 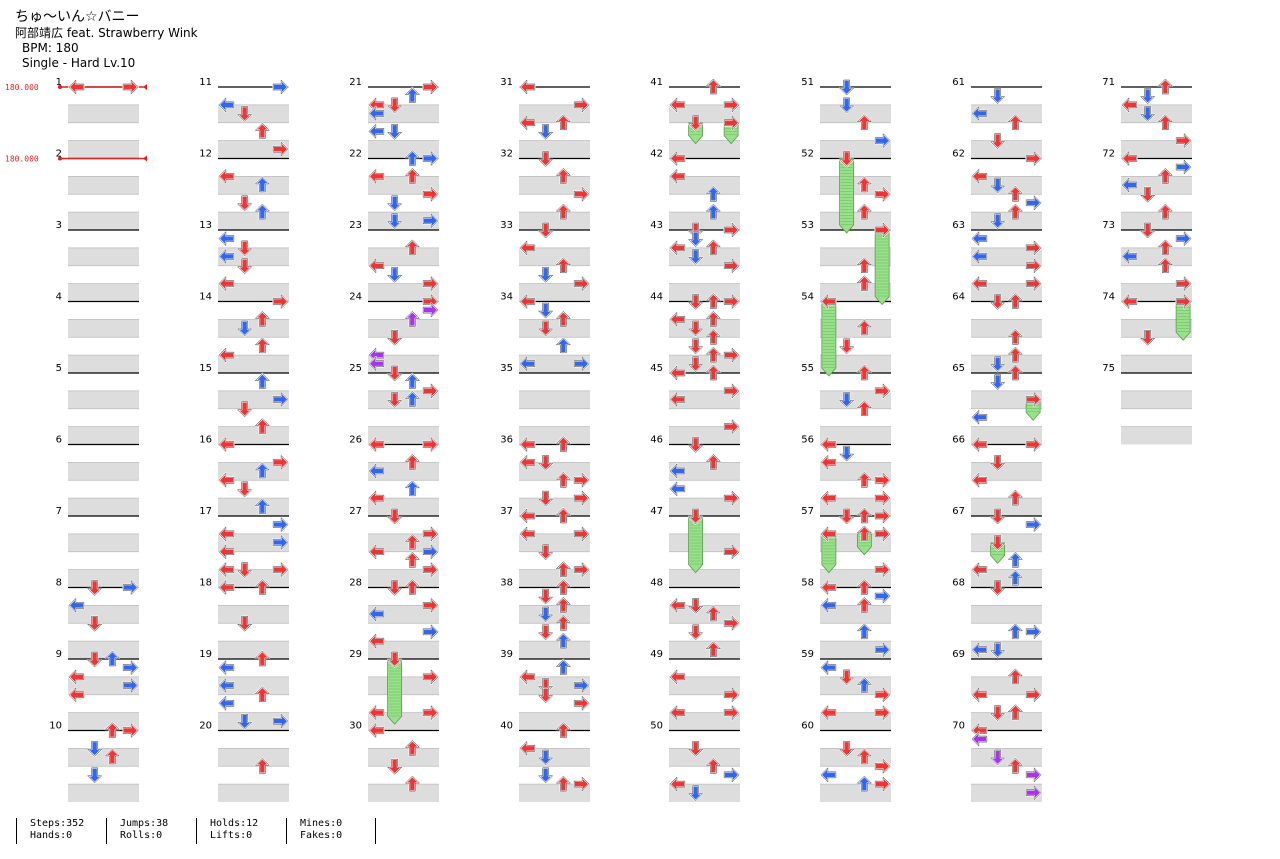 I want to click on stat-holds: Holds:12, so click(x=234, y=823).